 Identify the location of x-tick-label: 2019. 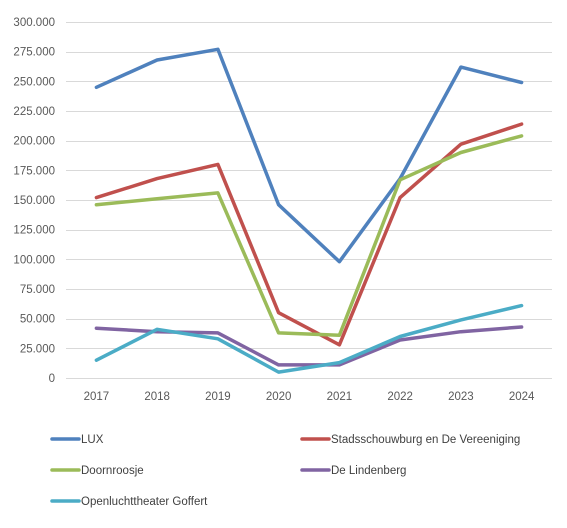
(218, 397).